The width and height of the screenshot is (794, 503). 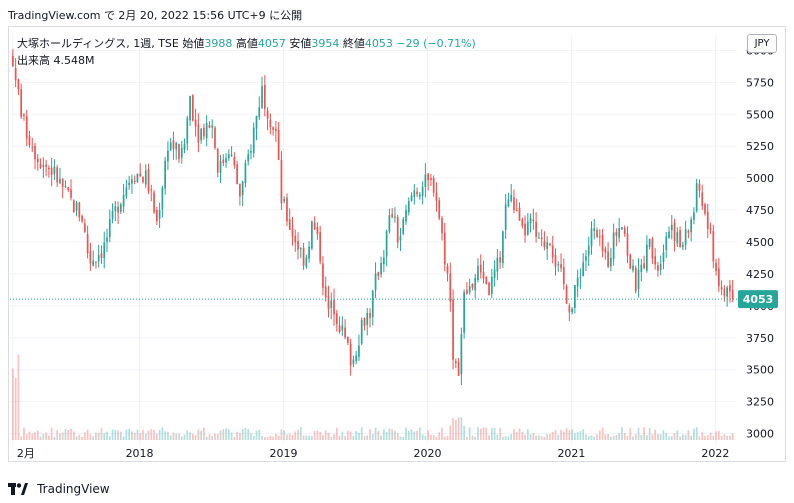 I want to click on y-tick-label: 4500, so click(x=760, y=242).